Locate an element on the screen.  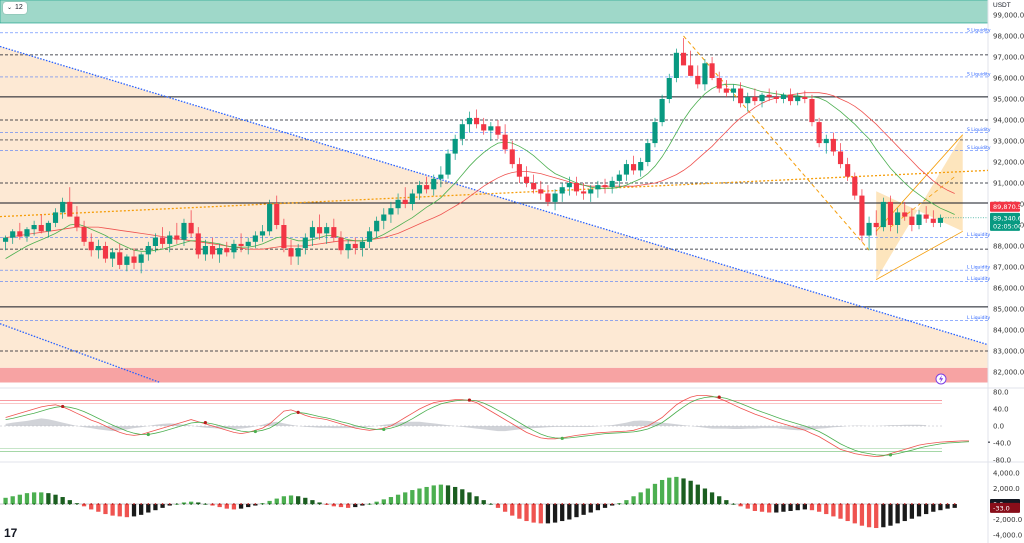
histogram-pane is located at coordinates (478, 502).